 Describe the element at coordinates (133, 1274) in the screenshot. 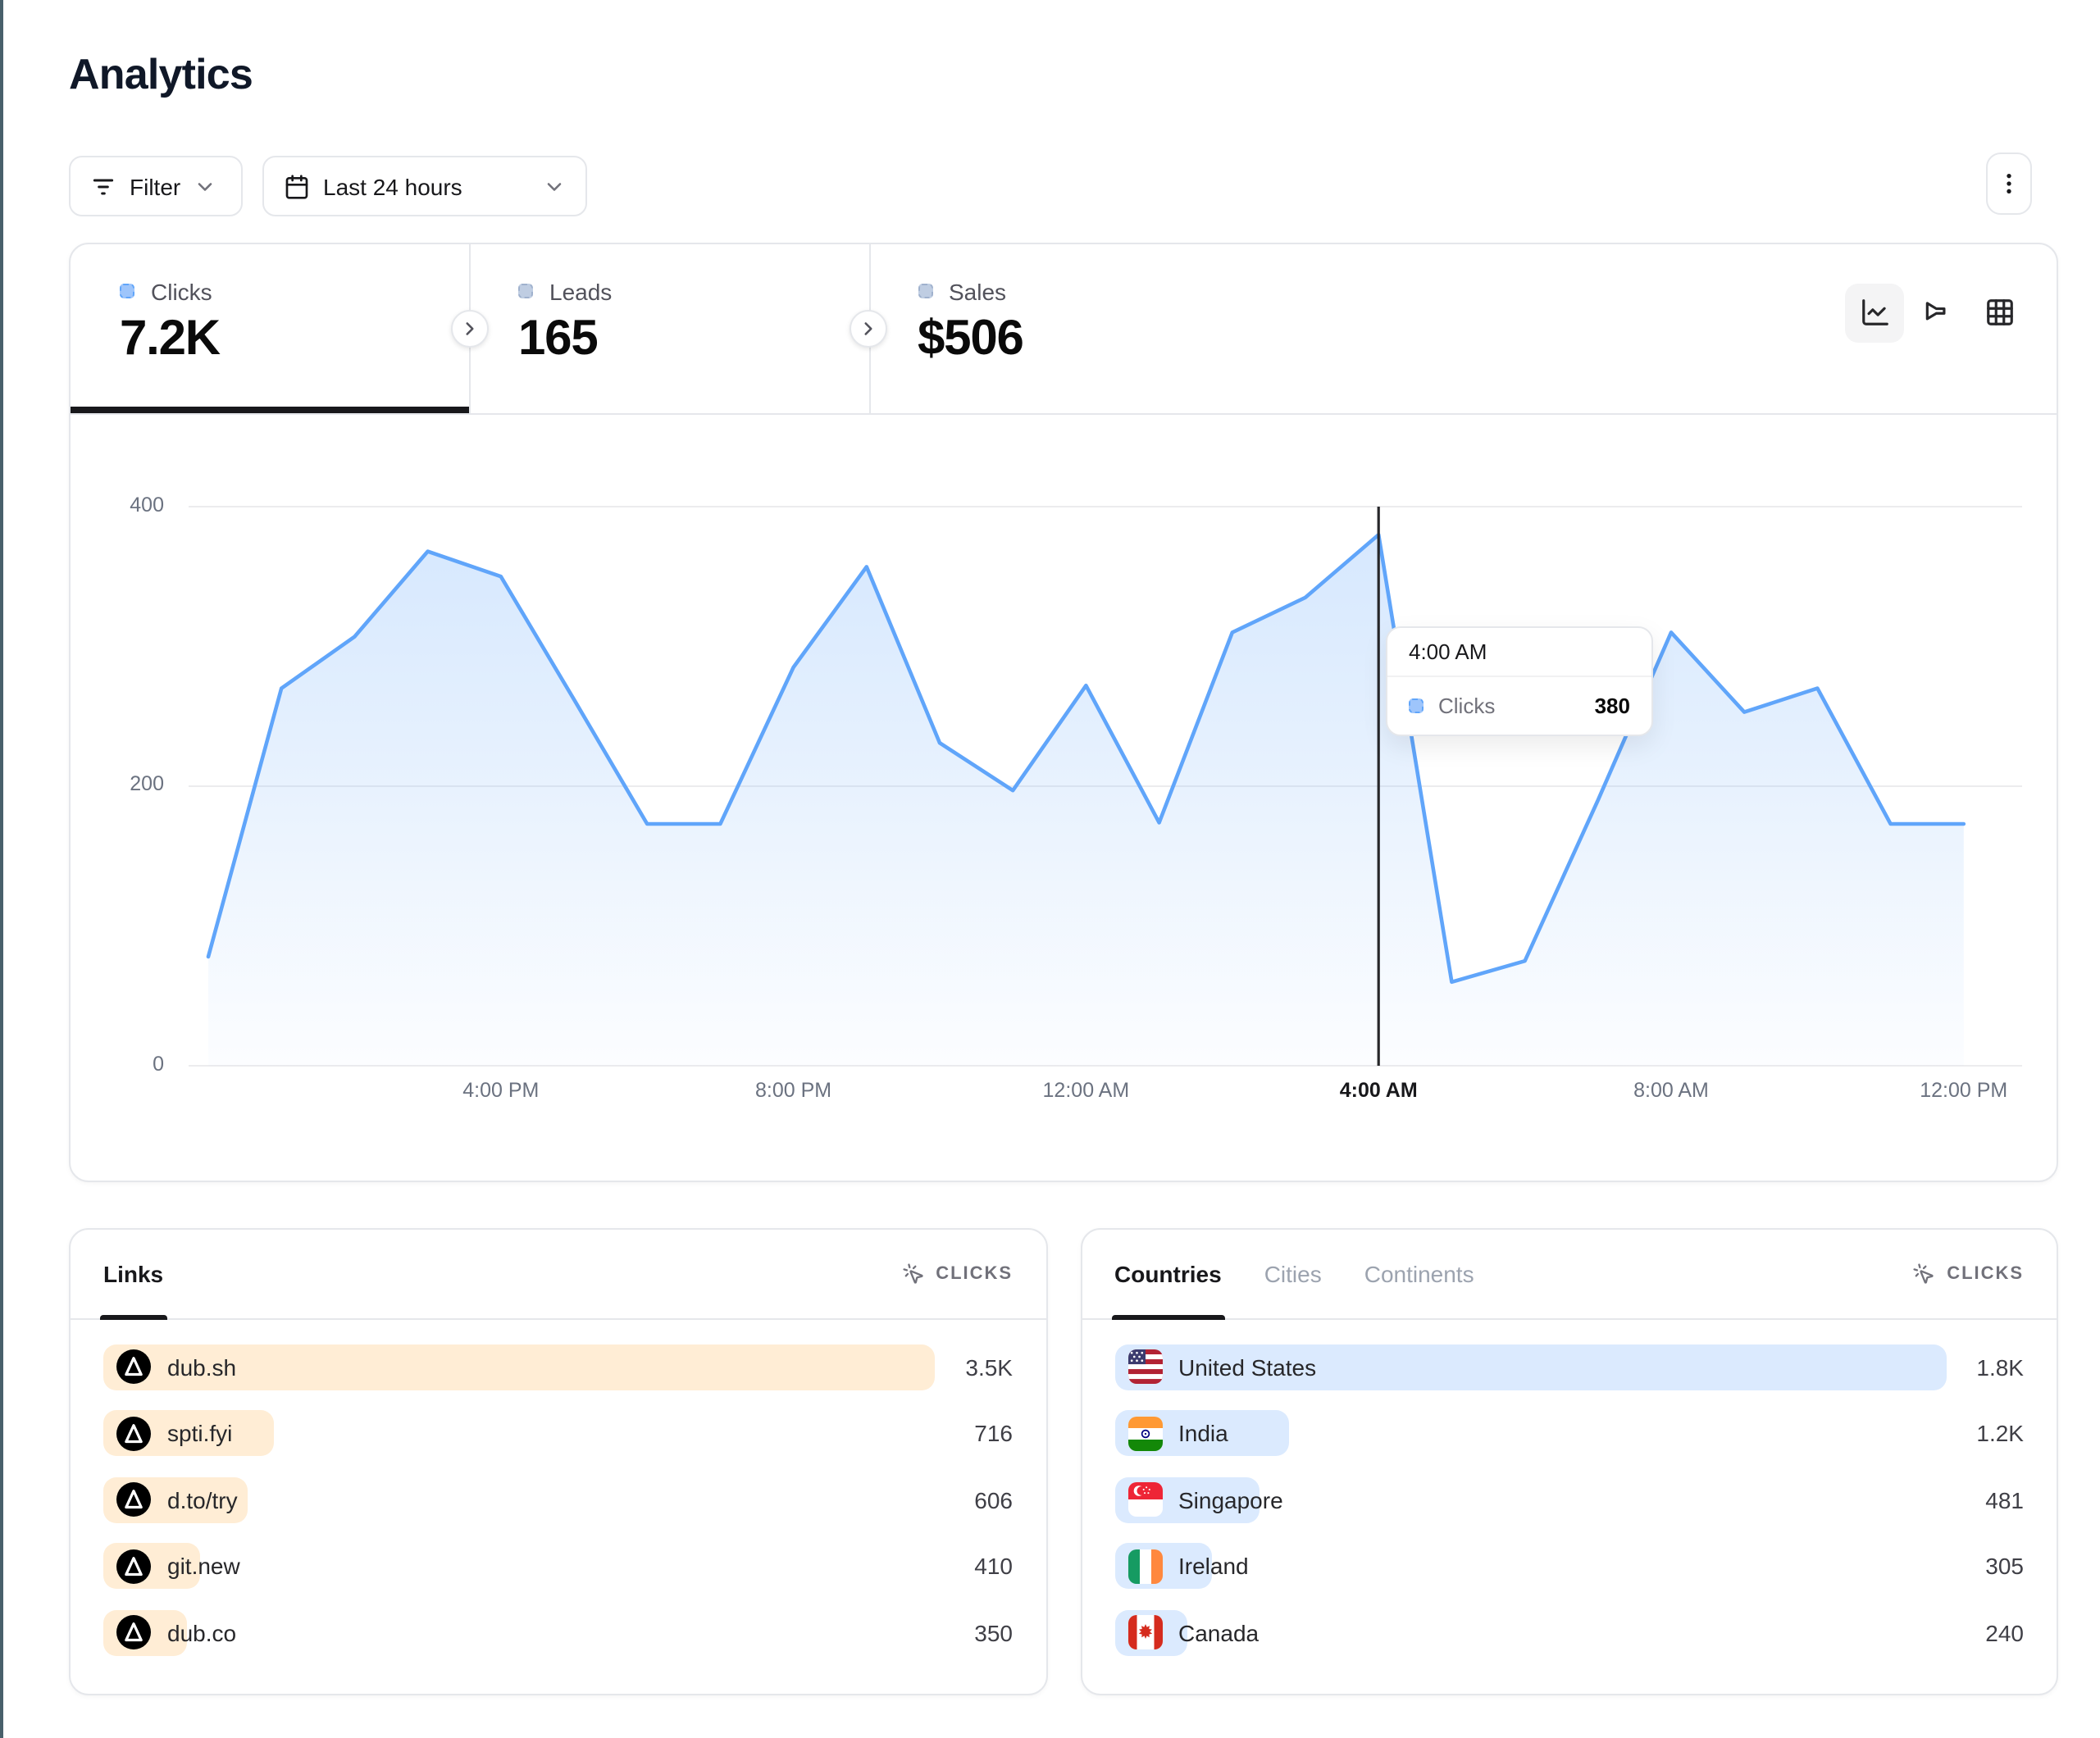

I see `tab-links: Links` at that location.